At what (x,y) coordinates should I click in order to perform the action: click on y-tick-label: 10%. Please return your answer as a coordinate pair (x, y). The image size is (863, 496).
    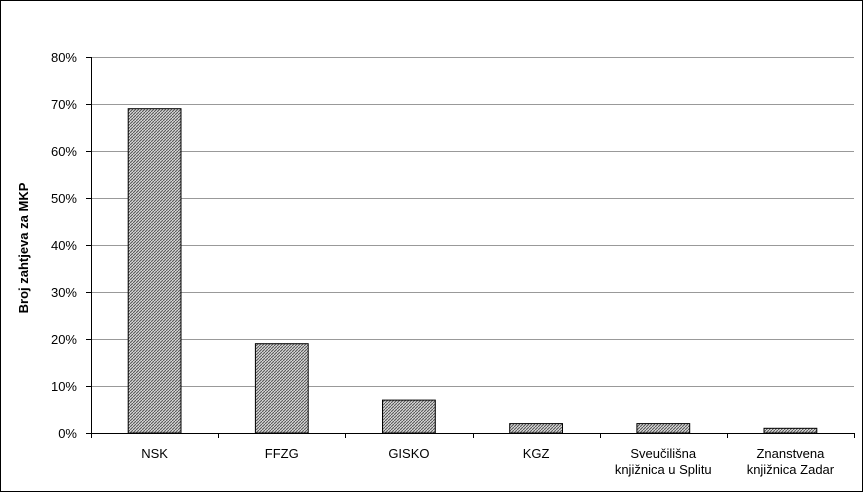
    Looking at the image, I should click on (64, 386).